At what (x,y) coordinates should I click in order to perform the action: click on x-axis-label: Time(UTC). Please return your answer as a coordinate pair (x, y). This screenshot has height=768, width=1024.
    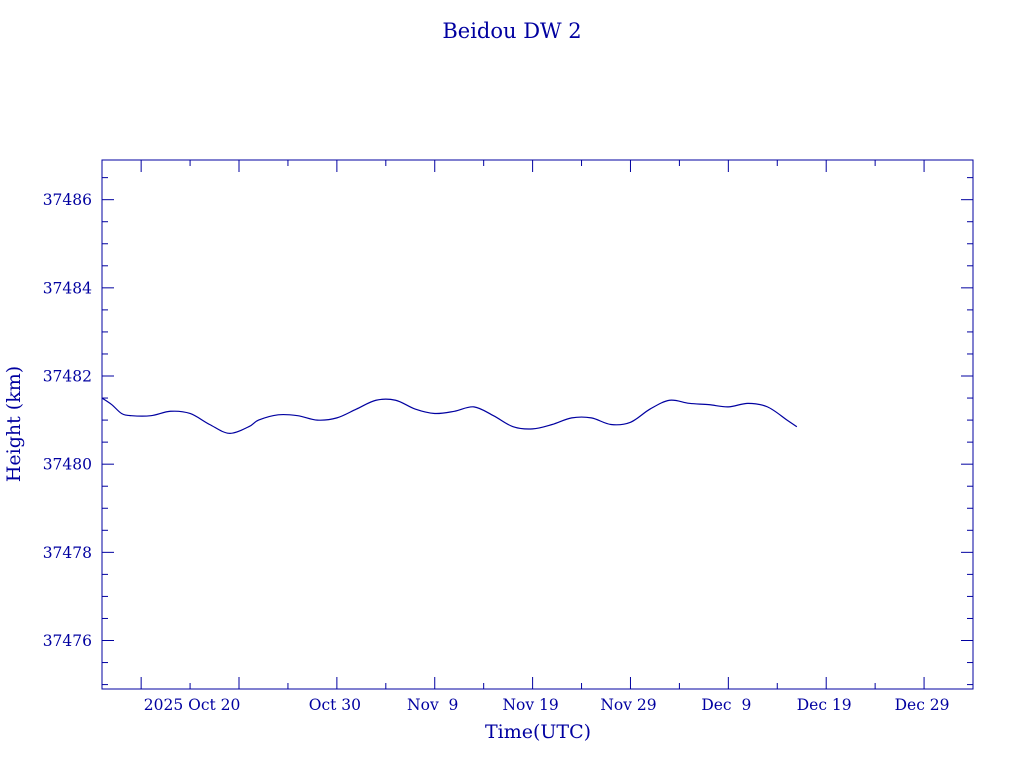
    Looking at the image, I should click on (538, 732).